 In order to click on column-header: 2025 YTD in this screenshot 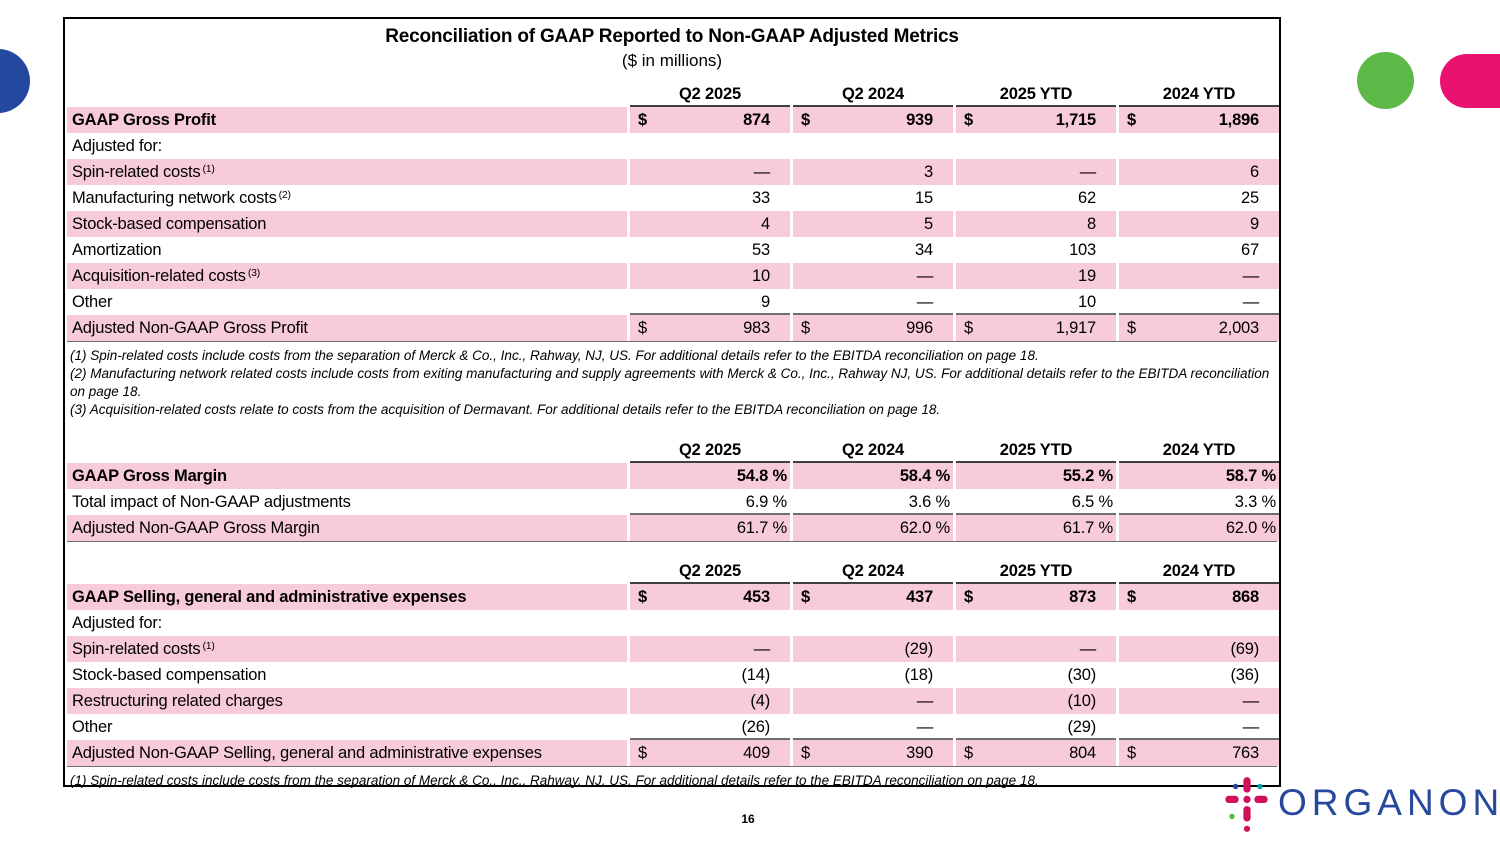, I will do `click(1036, 571)`.